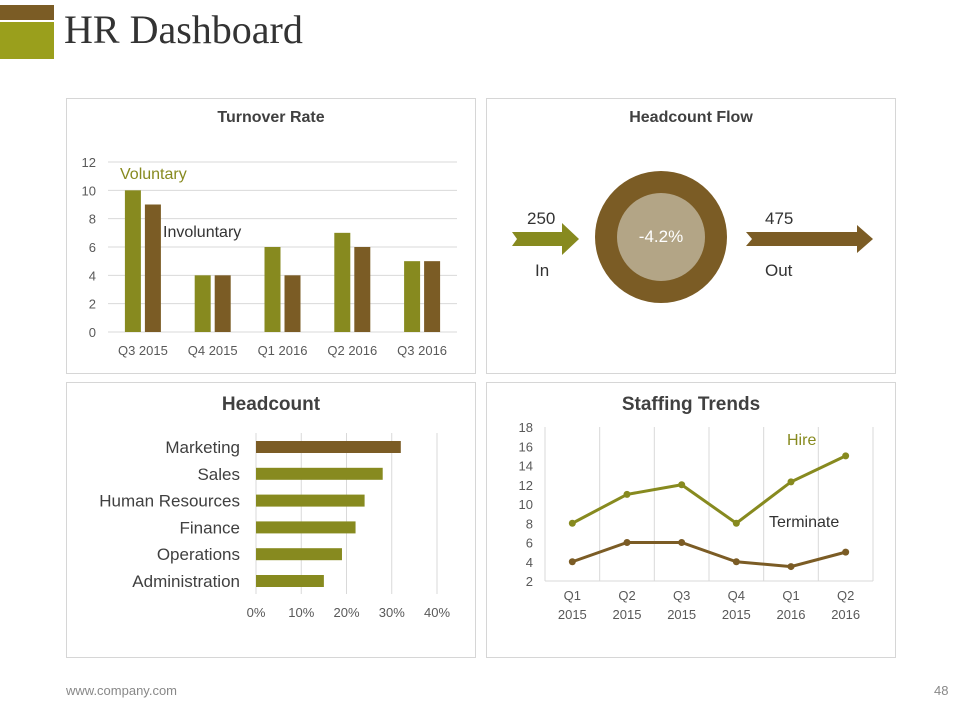 The image size is (960, 720). I want to click on x-tick-label: Q2 2016, so click(352, 350).